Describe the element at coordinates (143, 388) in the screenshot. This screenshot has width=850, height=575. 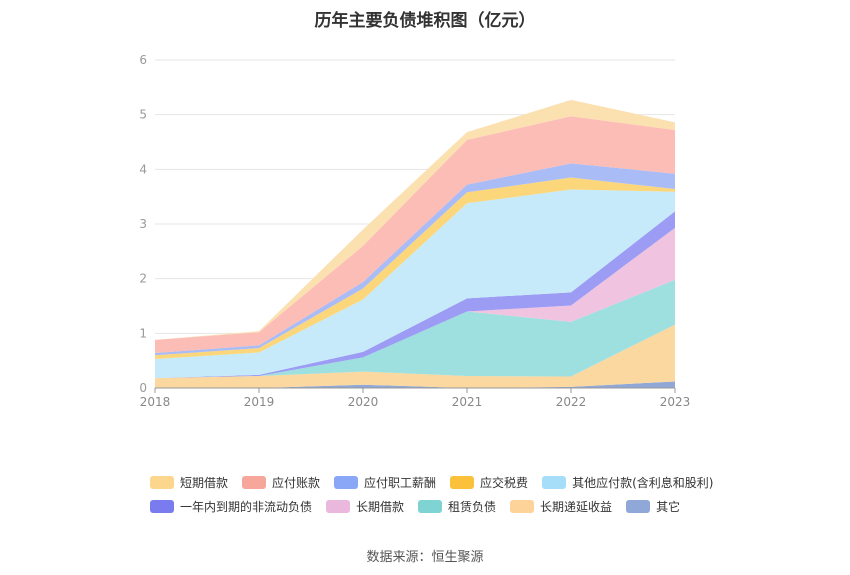
I see `y-tick-label: 0` at that location.